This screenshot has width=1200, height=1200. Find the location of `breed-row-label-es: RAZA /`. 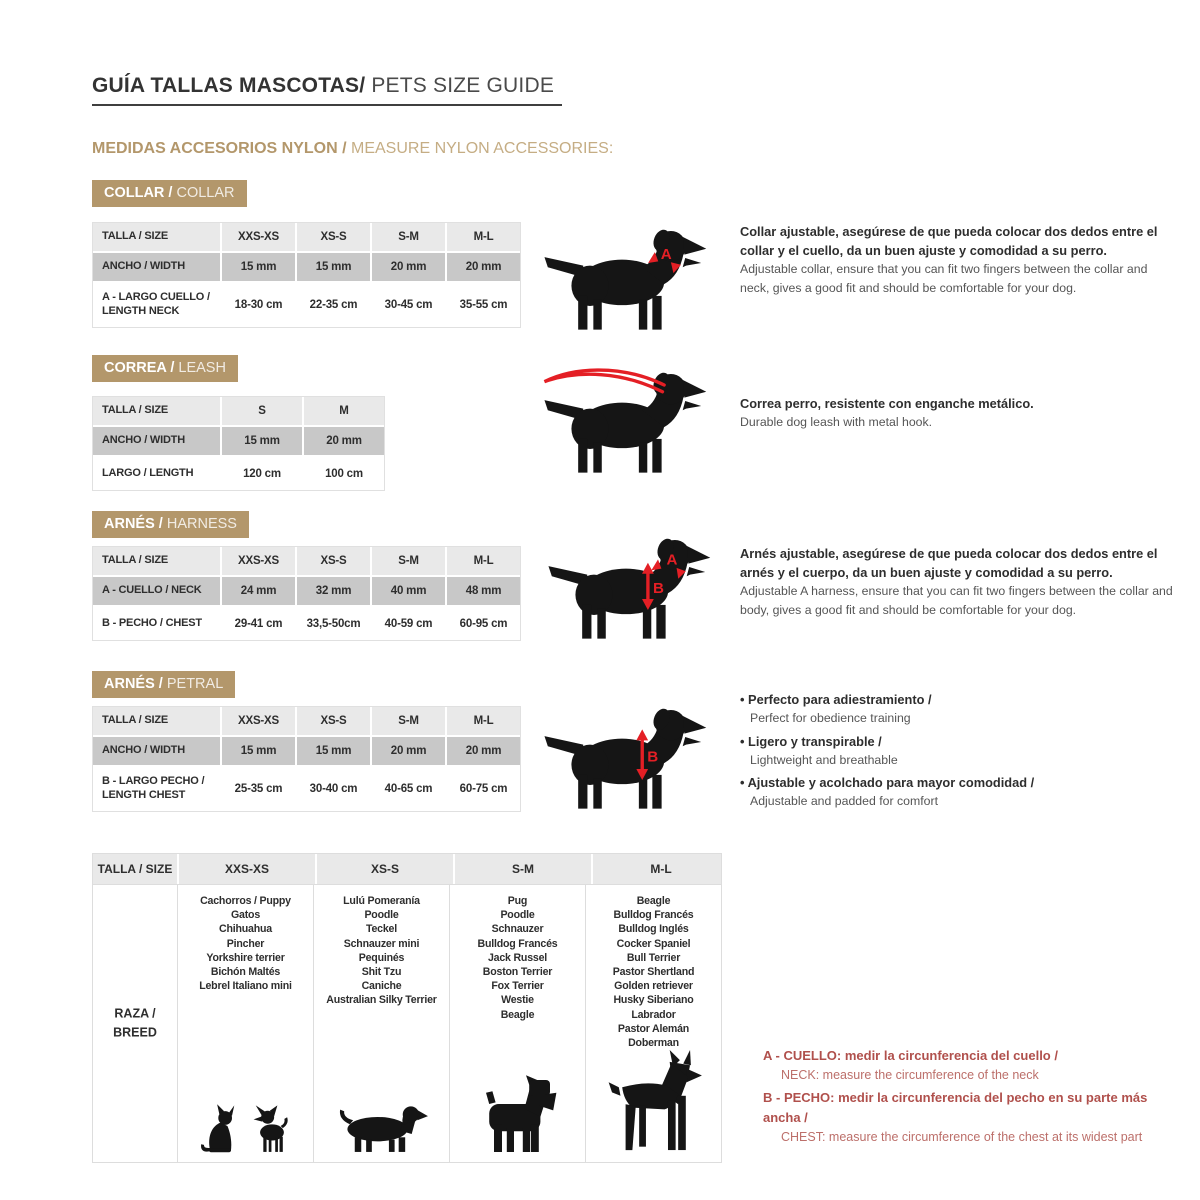

breed-row-label-es: RAZA / is located at coordinates (135, 1013).